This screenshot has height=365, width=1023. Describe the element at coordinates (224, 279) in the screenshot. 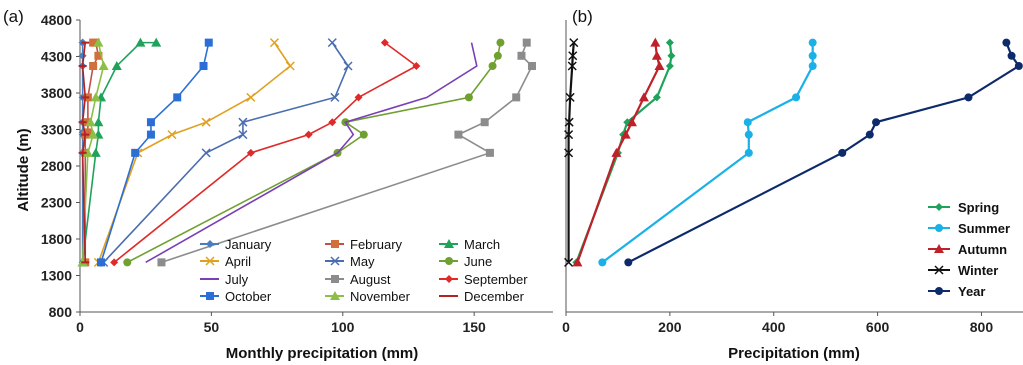

I see `a-legend-item-july: July` at that location.